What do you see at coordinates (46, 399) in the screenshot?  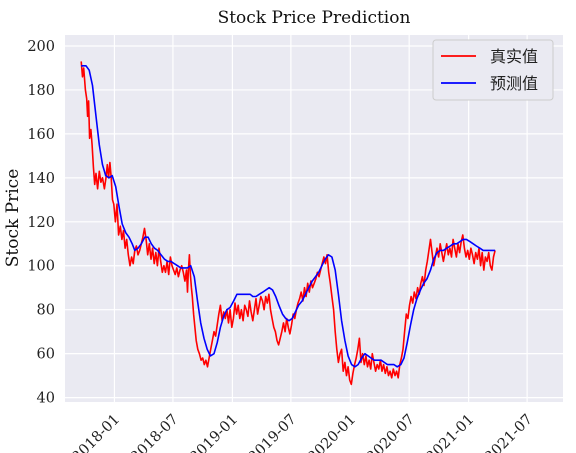 I see `y-tick-label-40: 40` at bounding box center [46, 399].